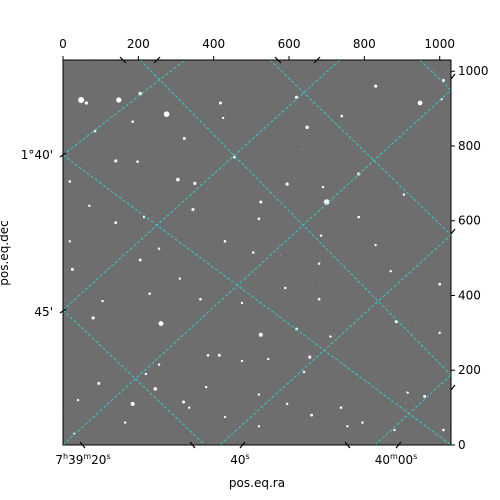 The image size is (500, 500). Describe the element at coordinates (138, 44) in the screenshot. I see `x-tick-label: 200` at that location.